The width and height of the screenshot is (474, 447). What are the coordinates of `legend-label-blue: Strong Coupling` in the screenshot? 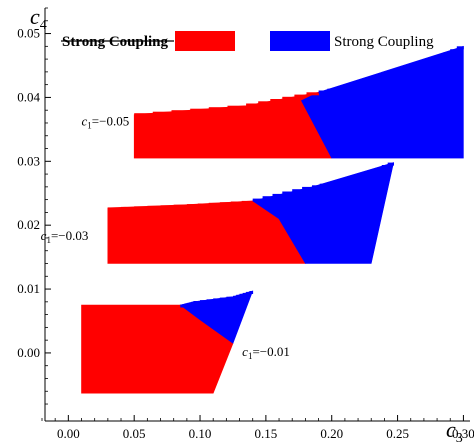 It's located at (384, 42).